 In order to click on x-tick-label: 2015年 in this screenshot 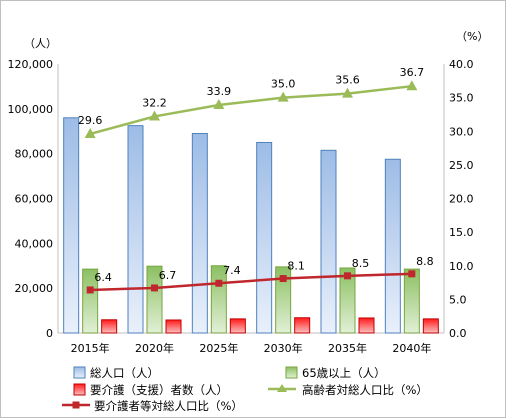, I will do `click(90, 348)`.